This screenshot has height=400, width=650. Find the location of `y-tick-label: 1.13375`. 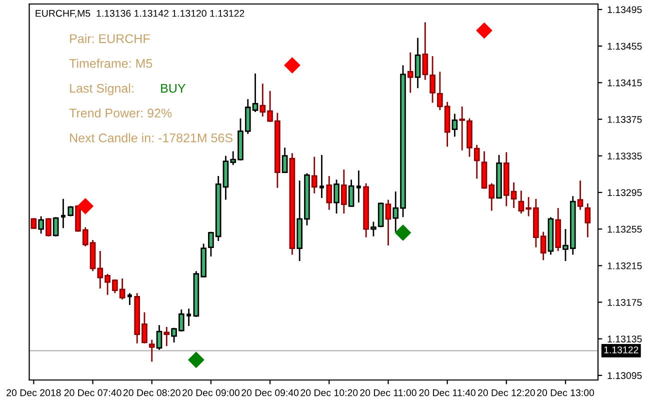

y-tick-label: 1.13375 is located at coordinates (625, 119).